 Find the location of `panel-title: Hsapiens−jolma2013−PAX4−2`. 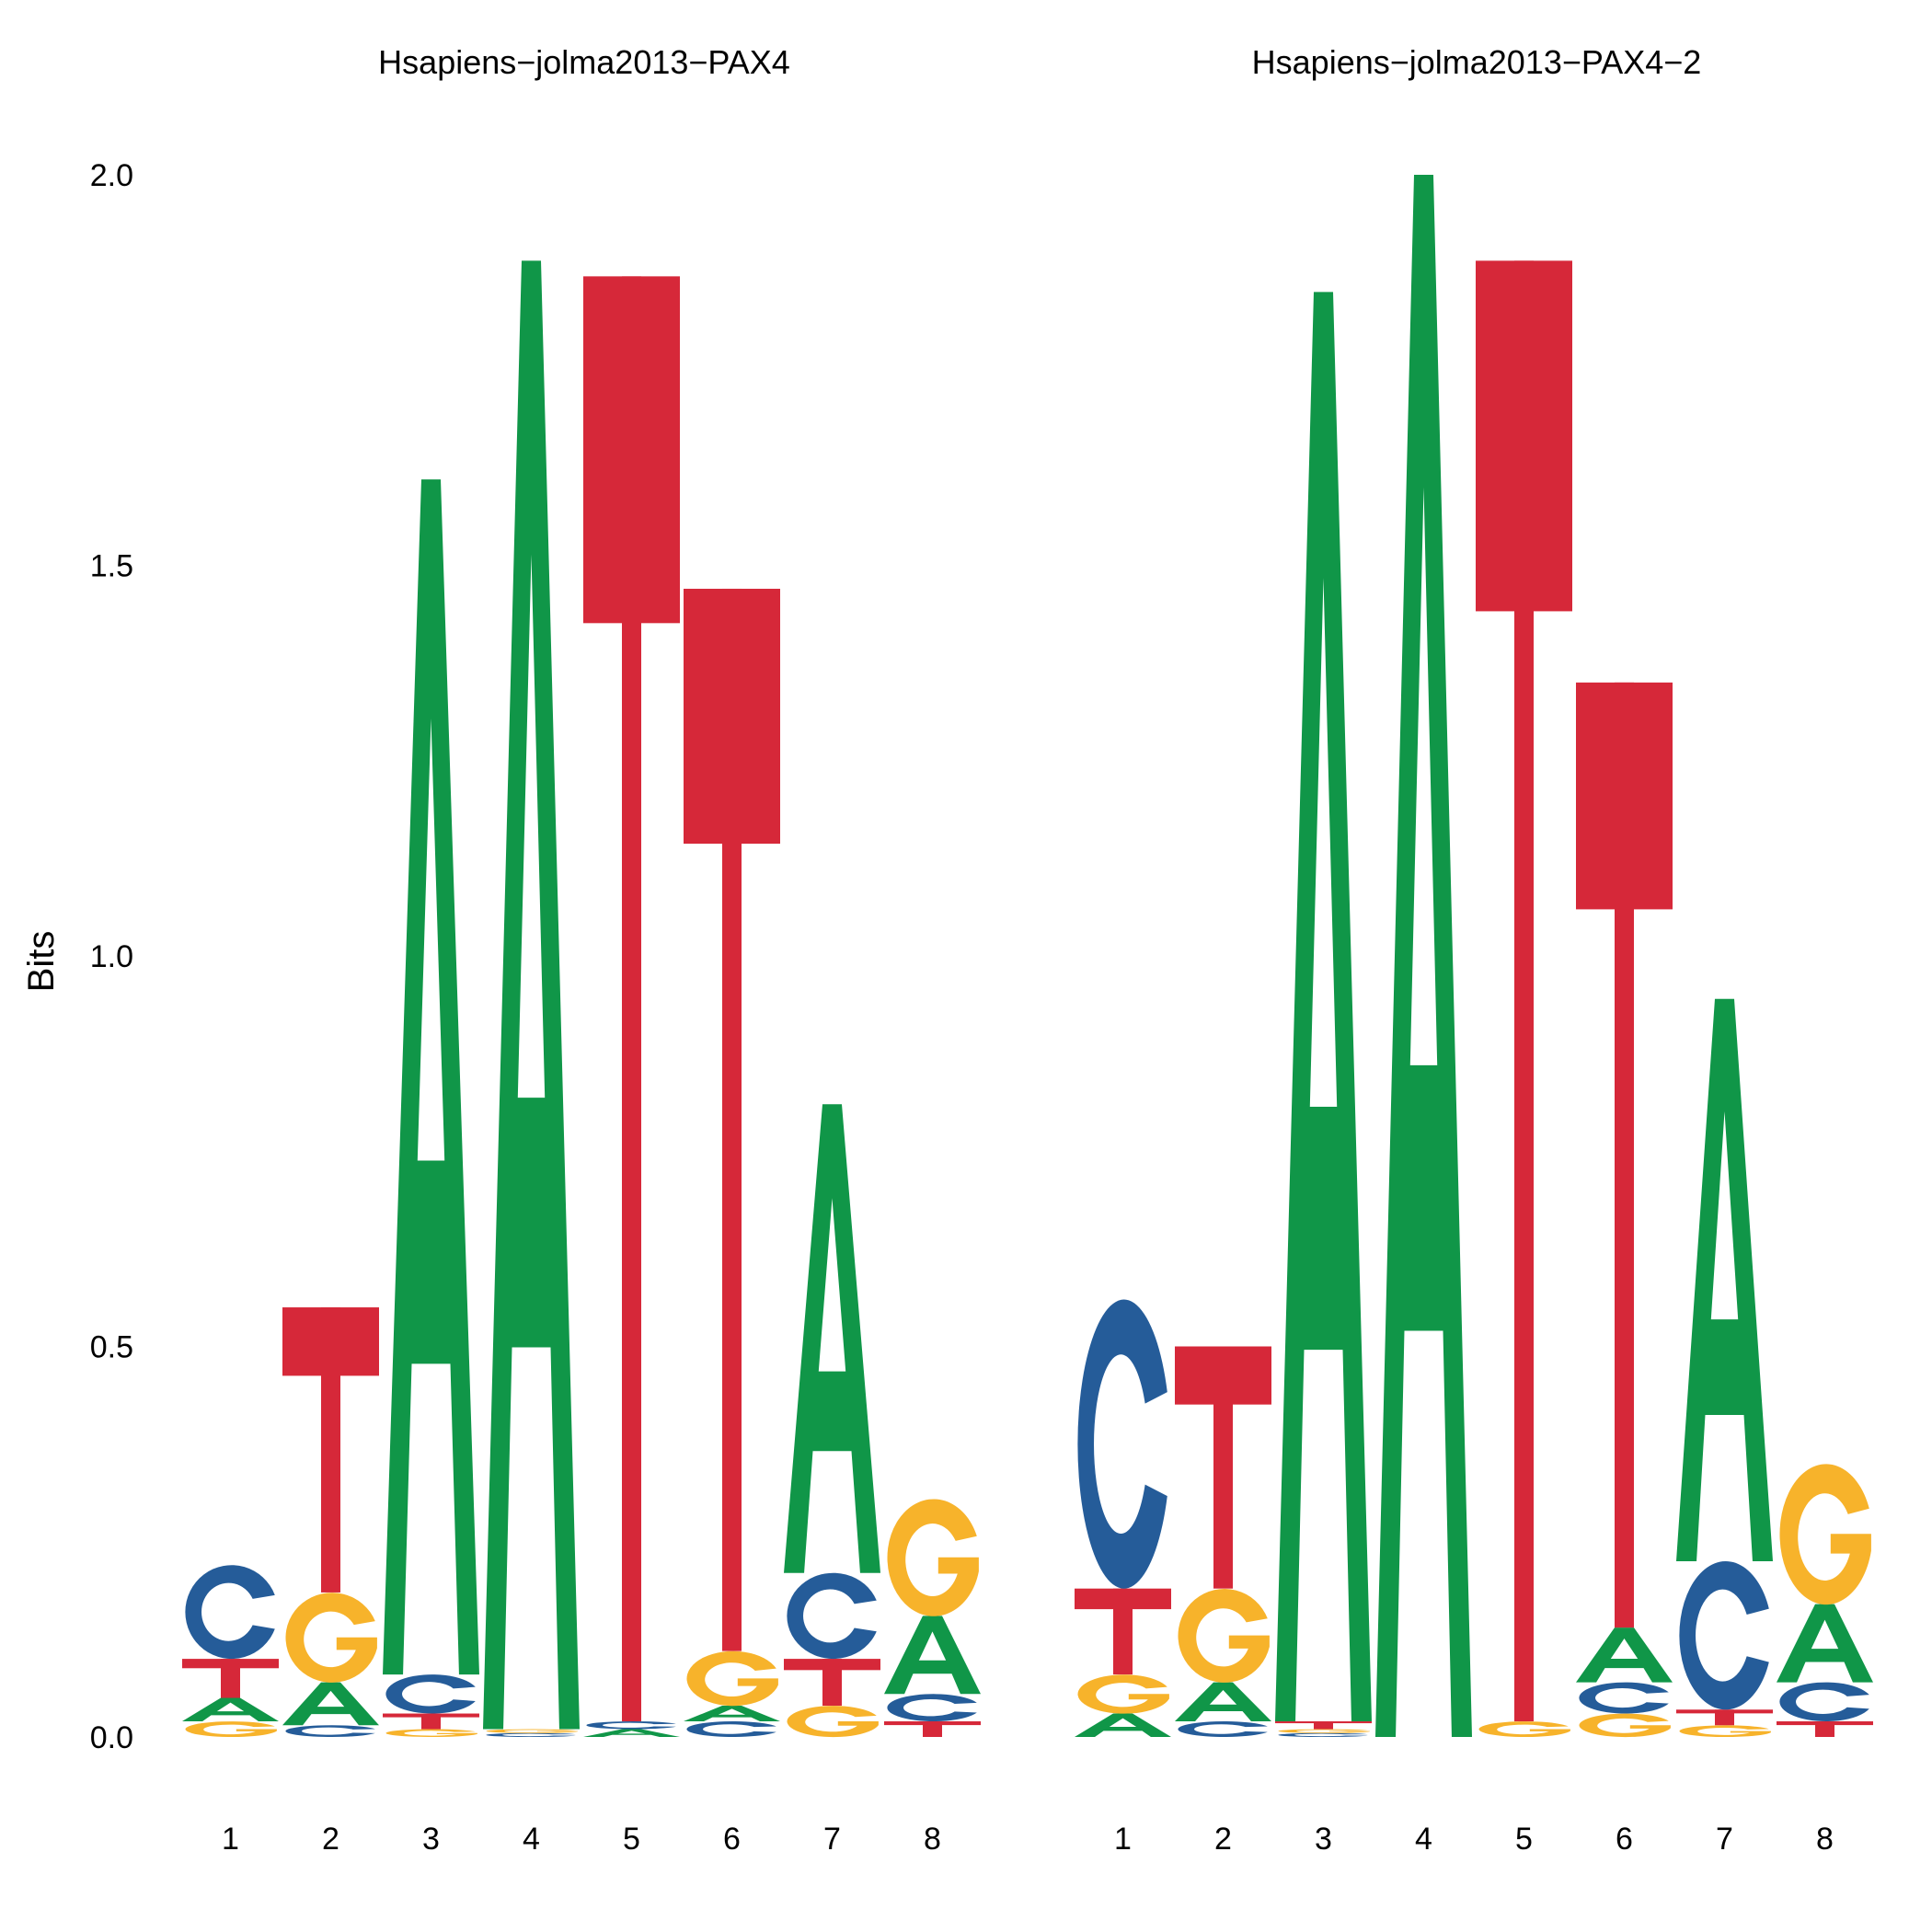

panel-title: Hsapiens−jolma2013−PAX4−2 is located at coordinates (1477, 62).